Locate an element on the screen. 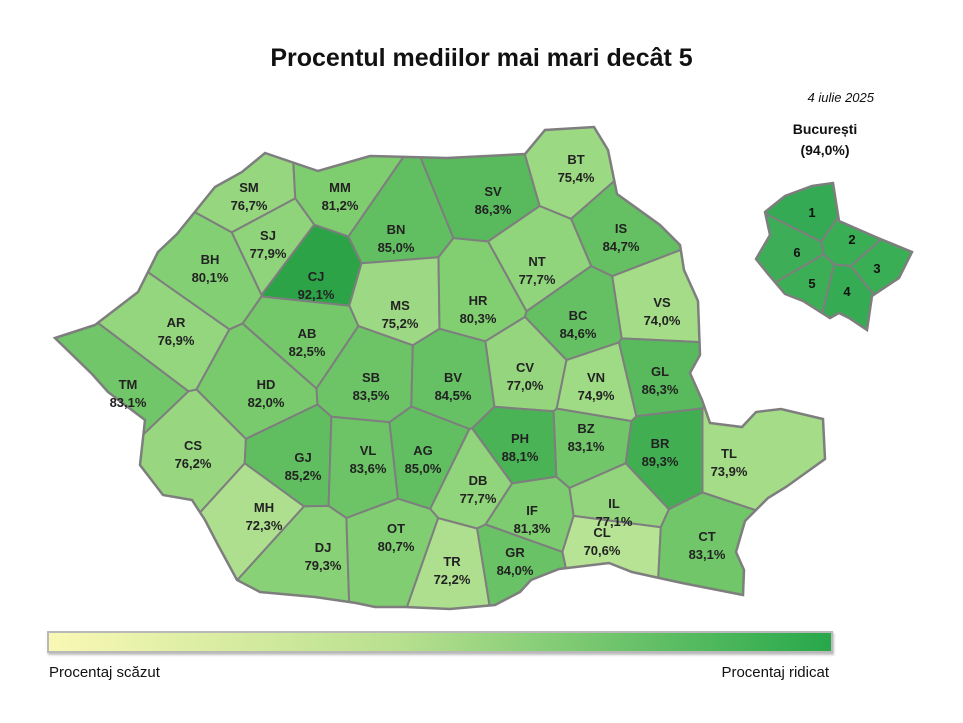 This screenshot has height=723, width=963. county-value-sm: 76,7% is located at coordinates (249, 205).